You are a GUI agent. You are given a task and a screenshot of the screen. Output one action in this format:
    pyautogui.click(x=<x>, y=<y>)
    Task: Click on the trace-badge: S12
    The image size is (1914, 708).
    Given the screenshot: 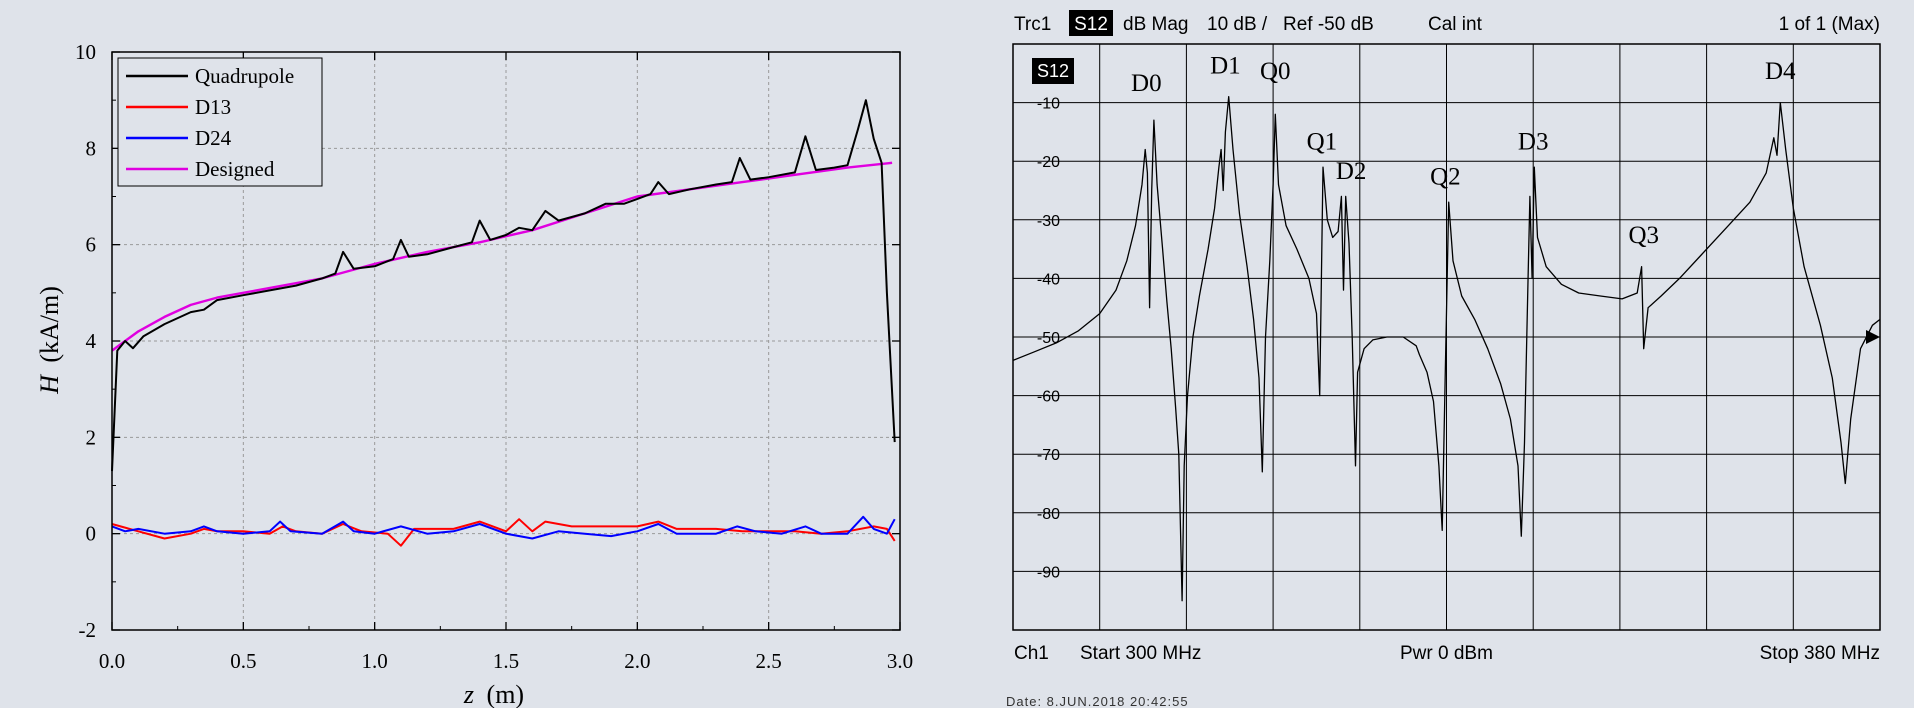 What is the action you would take?
    pyautogui.click(x=1053, y=71)
    